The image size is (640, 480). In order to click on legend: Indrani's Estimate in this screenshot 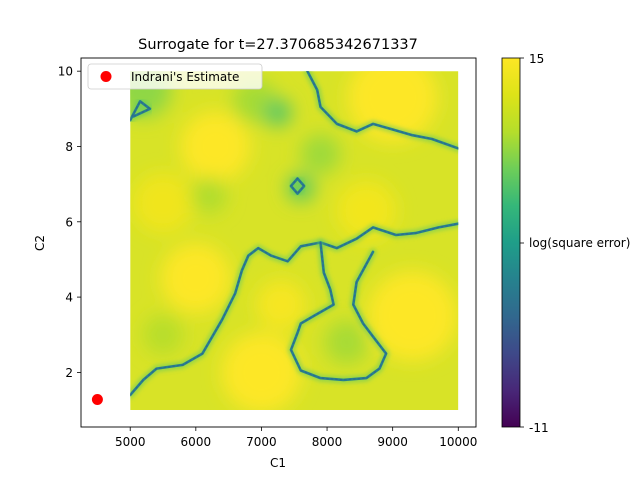, I will do `click(175, 76)`.